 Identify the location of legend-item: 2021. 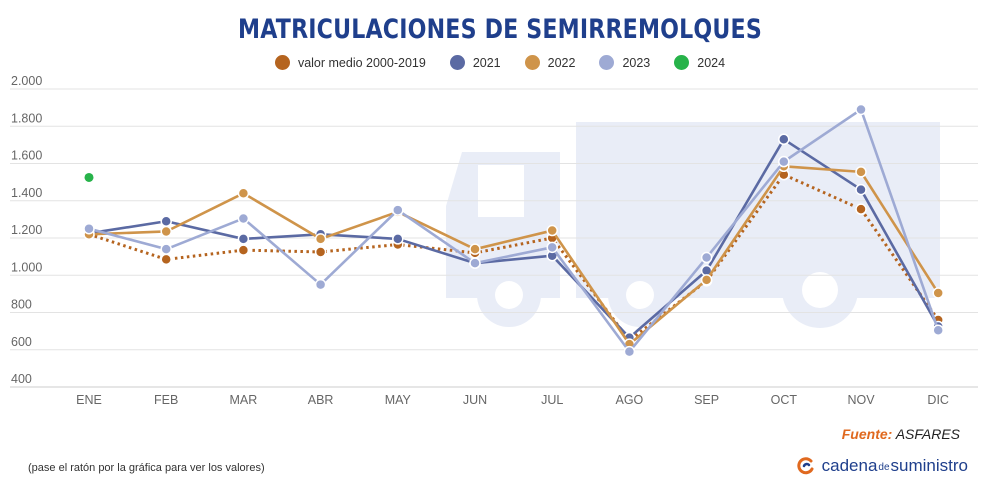
(475, 62).